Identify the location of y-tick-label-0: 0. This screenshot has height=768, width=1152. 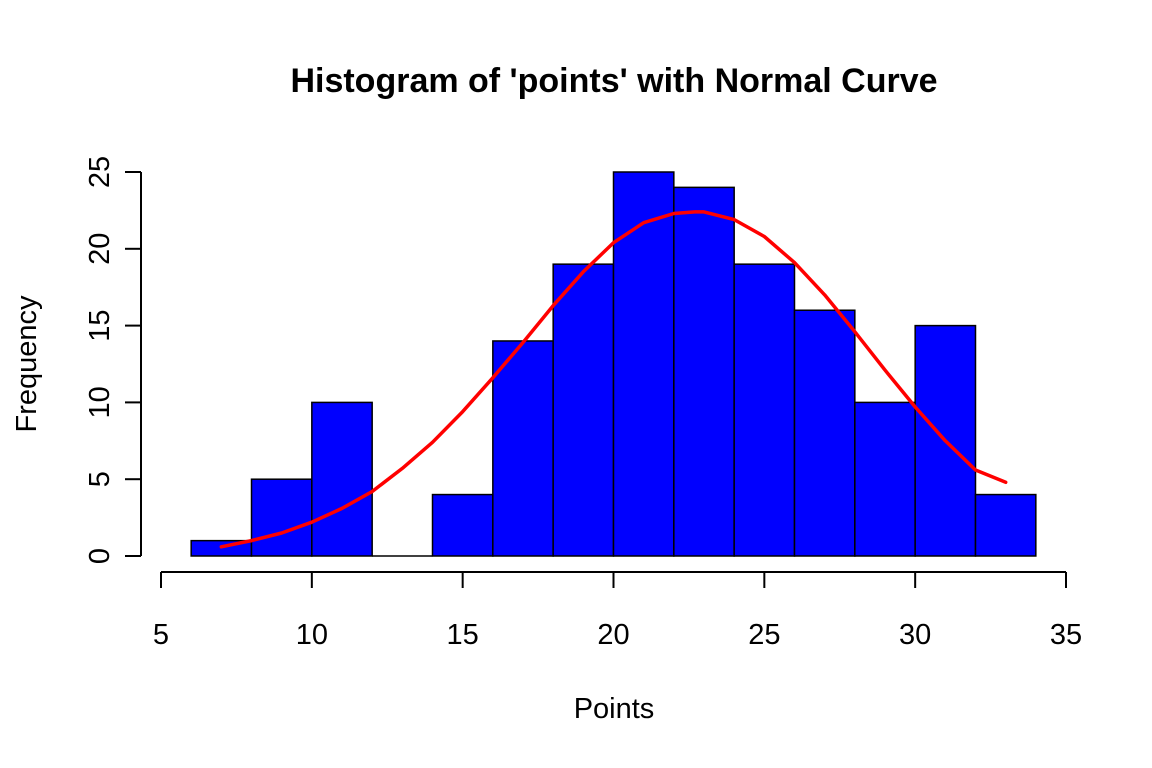
(100, 556).